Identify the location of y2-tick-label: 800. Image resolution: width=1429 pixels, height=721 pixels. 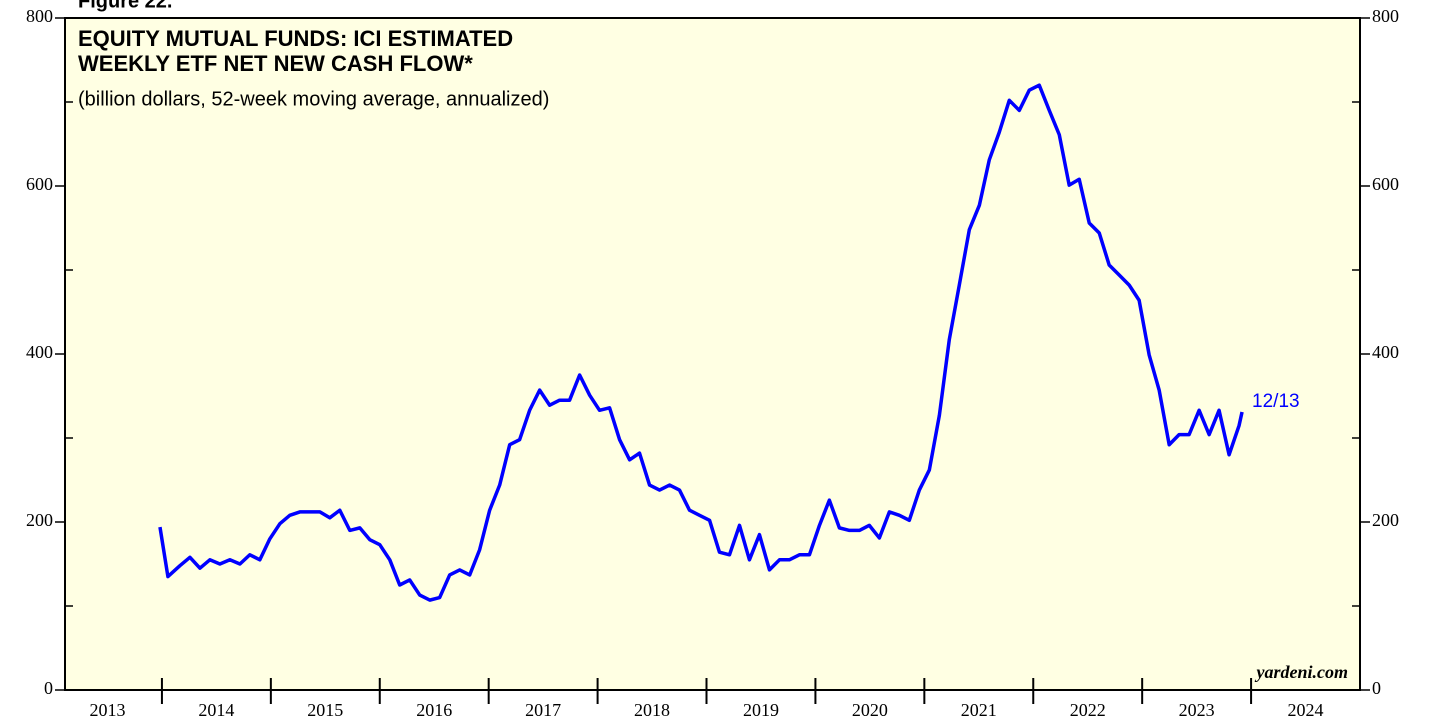
(1385, 16).